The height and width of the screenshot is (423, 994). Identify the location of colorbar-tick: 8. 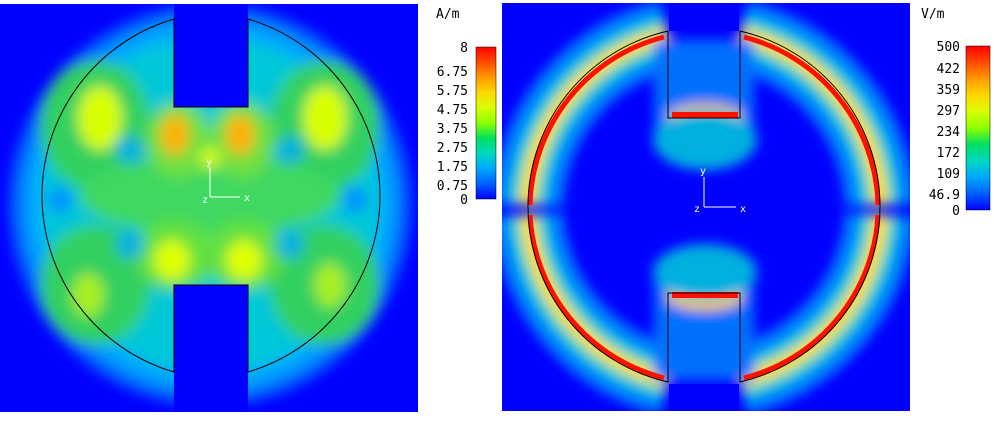
(464, 48).